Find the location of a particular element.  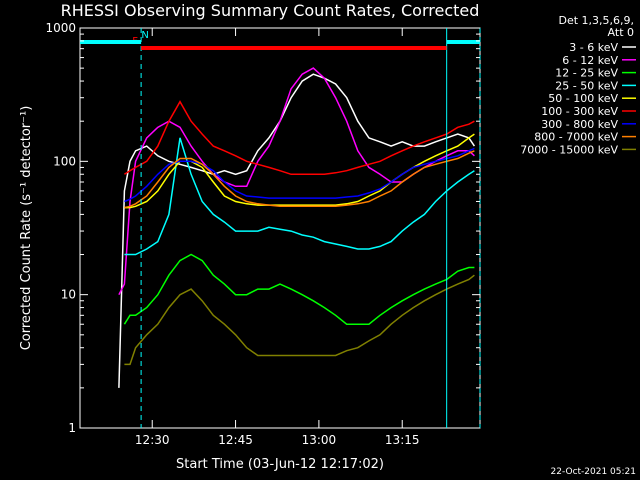

generation-timestamp: 22-Oct-2021 05:21 is located at coordinates (593, 472).